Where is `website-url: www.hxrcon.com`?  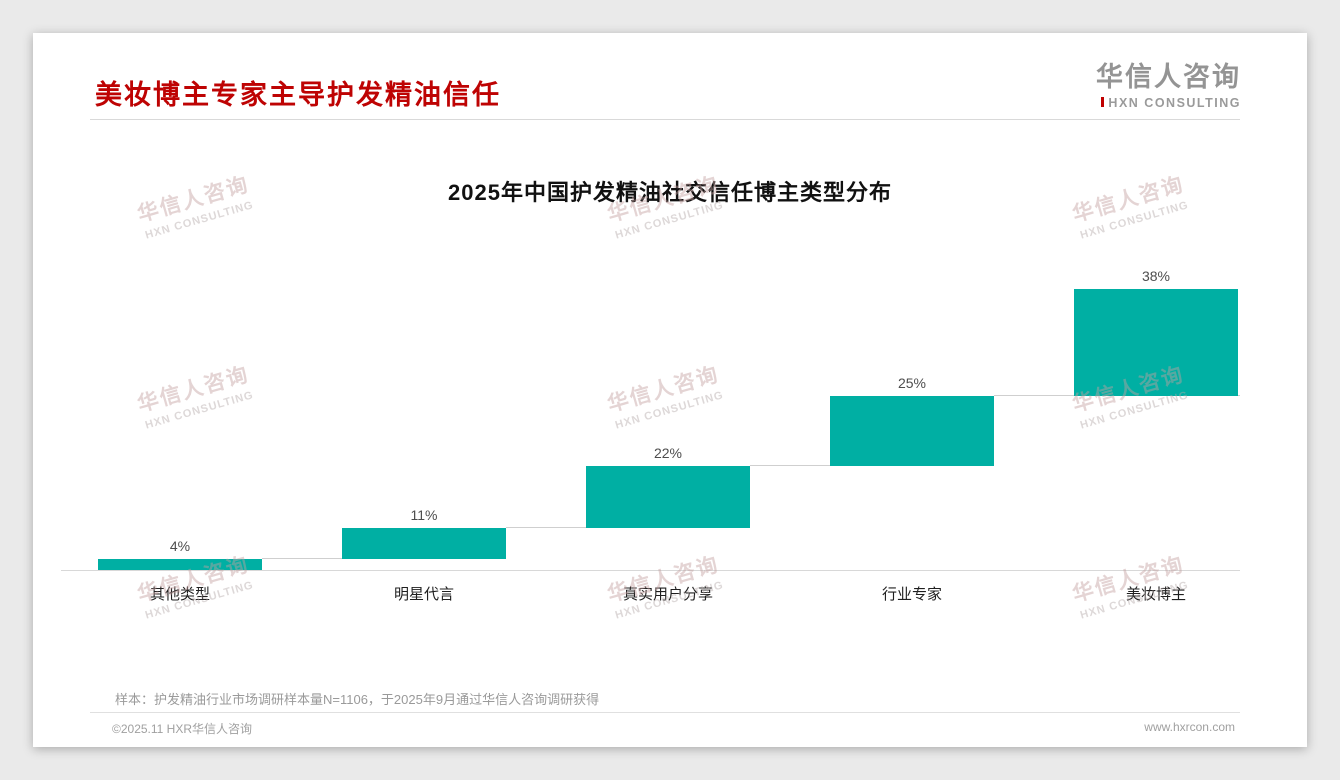
website-url: www.hxrcon.com is located at coordinates (1189, 727).